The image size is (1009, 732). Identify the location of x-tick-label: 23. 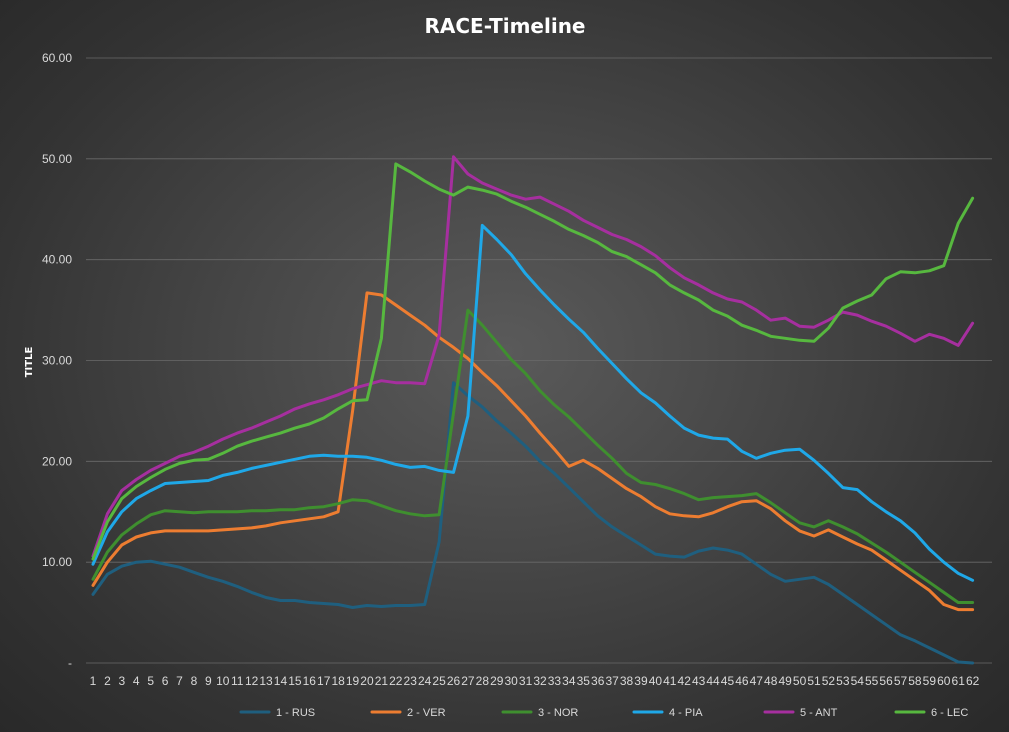
(411, 681).